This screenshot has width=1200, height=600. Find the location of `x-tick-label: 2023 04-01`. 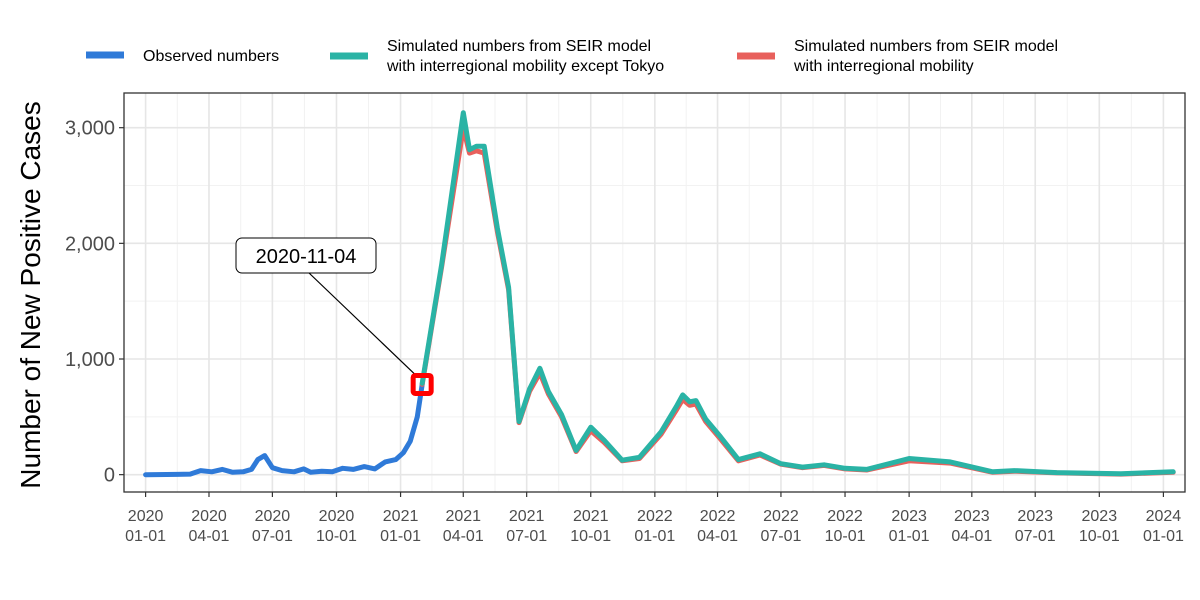

x-tick-label: 2023 04-01 is located at coordinates (971, 526).